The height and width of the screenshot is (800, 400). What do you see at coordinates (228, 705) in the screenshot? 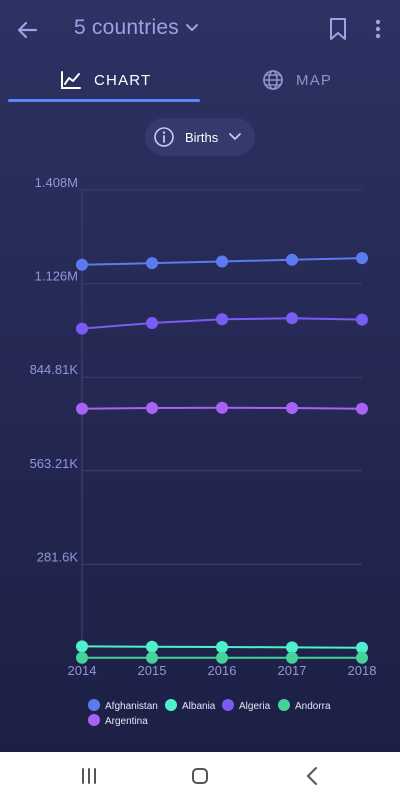
I see `legend-marker-algeria` at bounding box center [228, 705].